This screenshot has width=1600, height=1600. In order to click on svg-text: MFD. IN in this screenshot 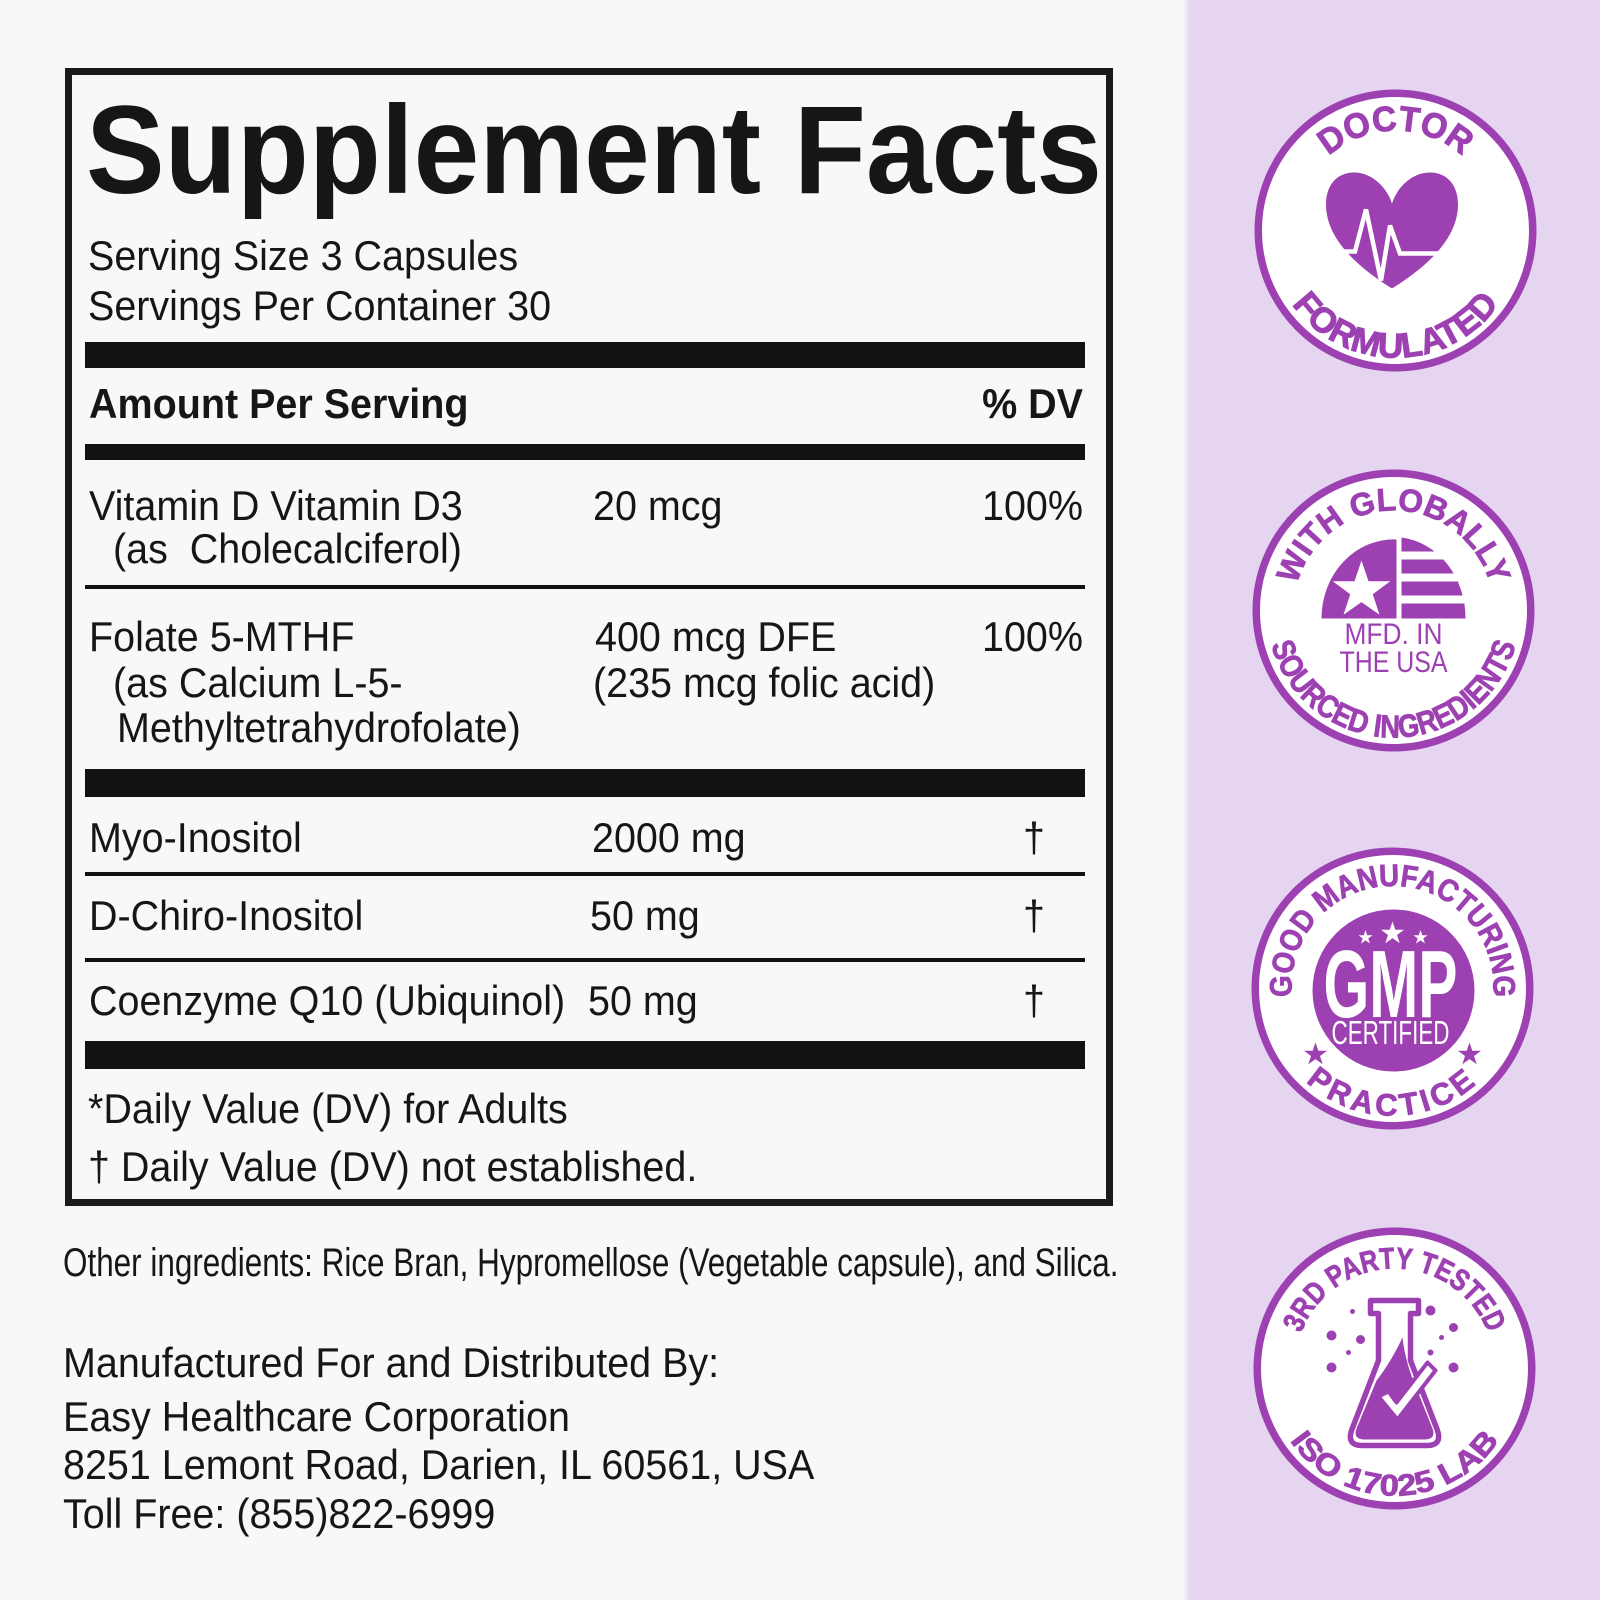, I will do `click(1394, 634)`.